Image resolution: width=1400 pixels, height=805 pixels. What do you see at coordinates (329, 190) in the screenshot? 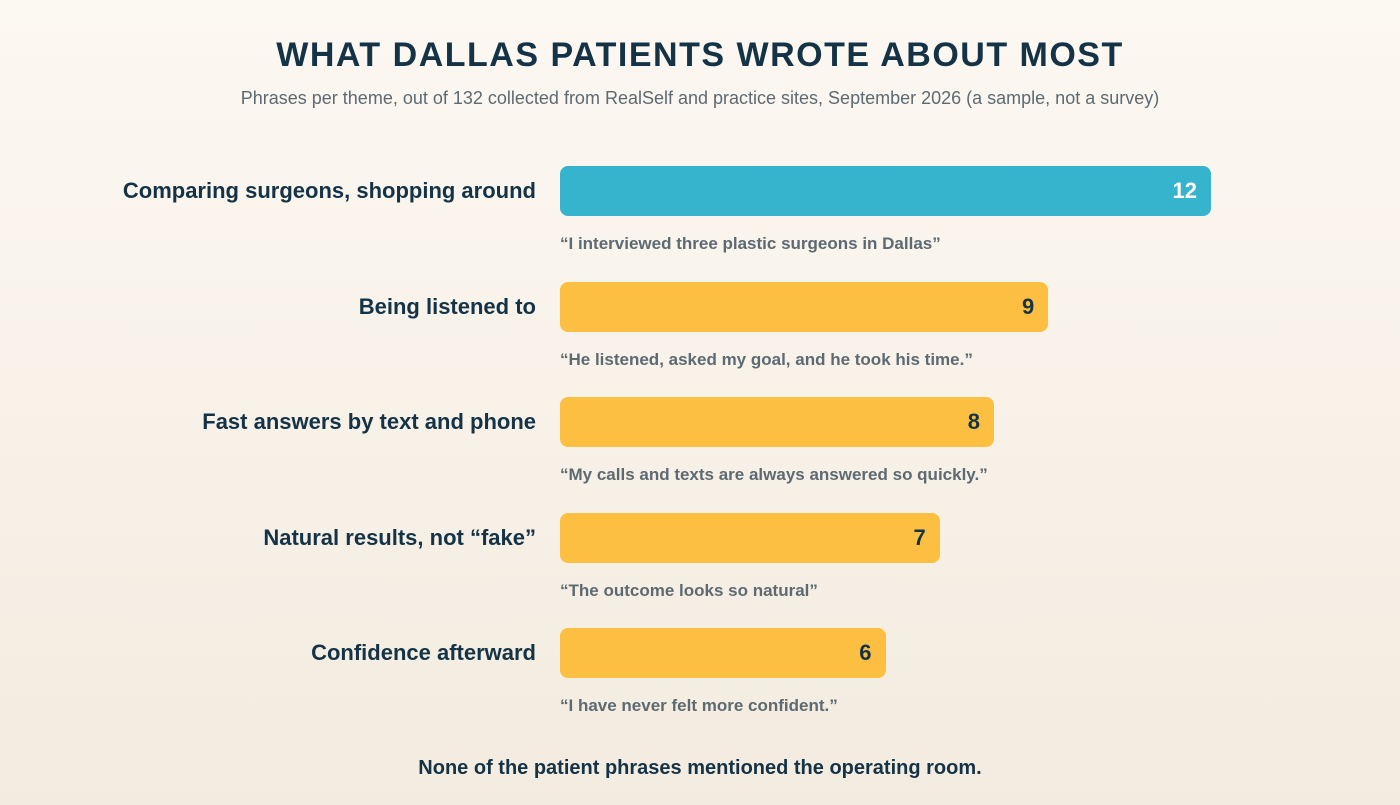
I see `category-label: Comparing surgeons, shopping around` at bounding box center [329, 190].